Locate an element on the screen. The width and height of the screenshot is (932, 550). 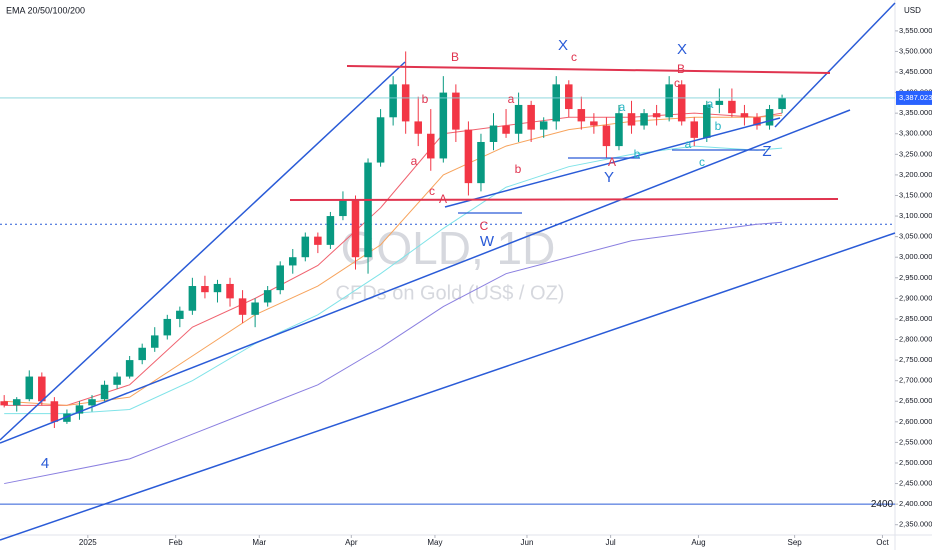
level-label: 2400 is located at coordinates (882, 504).